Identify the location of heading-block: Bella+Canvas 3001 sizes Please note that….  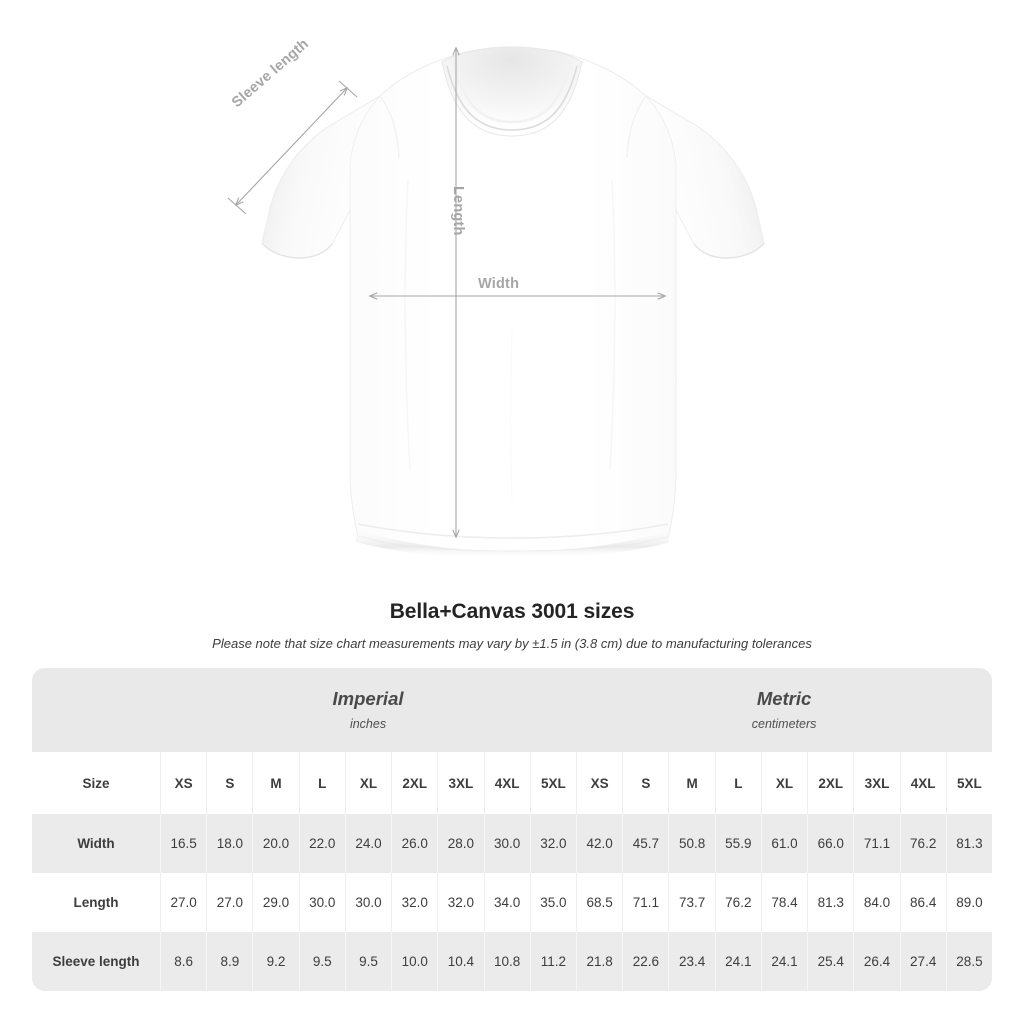
(512, 625).